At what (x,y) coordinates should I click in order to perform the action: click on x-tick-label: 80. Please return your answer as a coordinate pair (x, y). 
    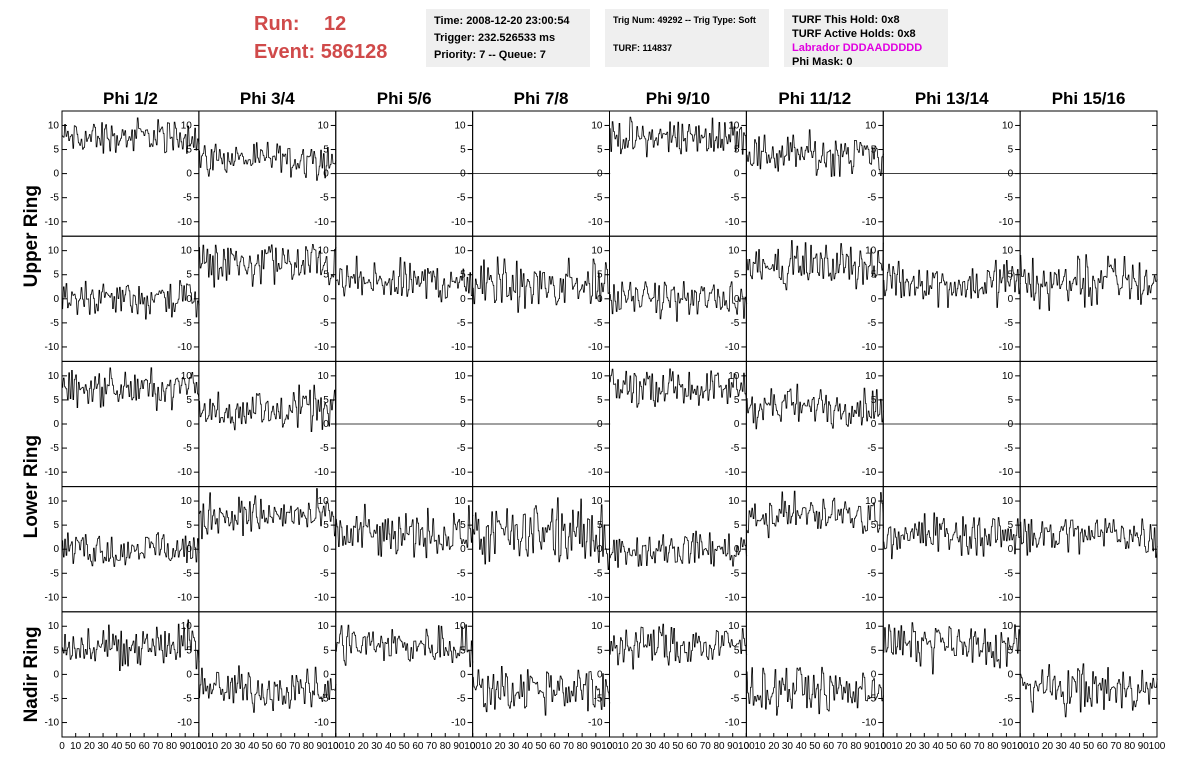
    Looking at the image, I should click on (583, 746).